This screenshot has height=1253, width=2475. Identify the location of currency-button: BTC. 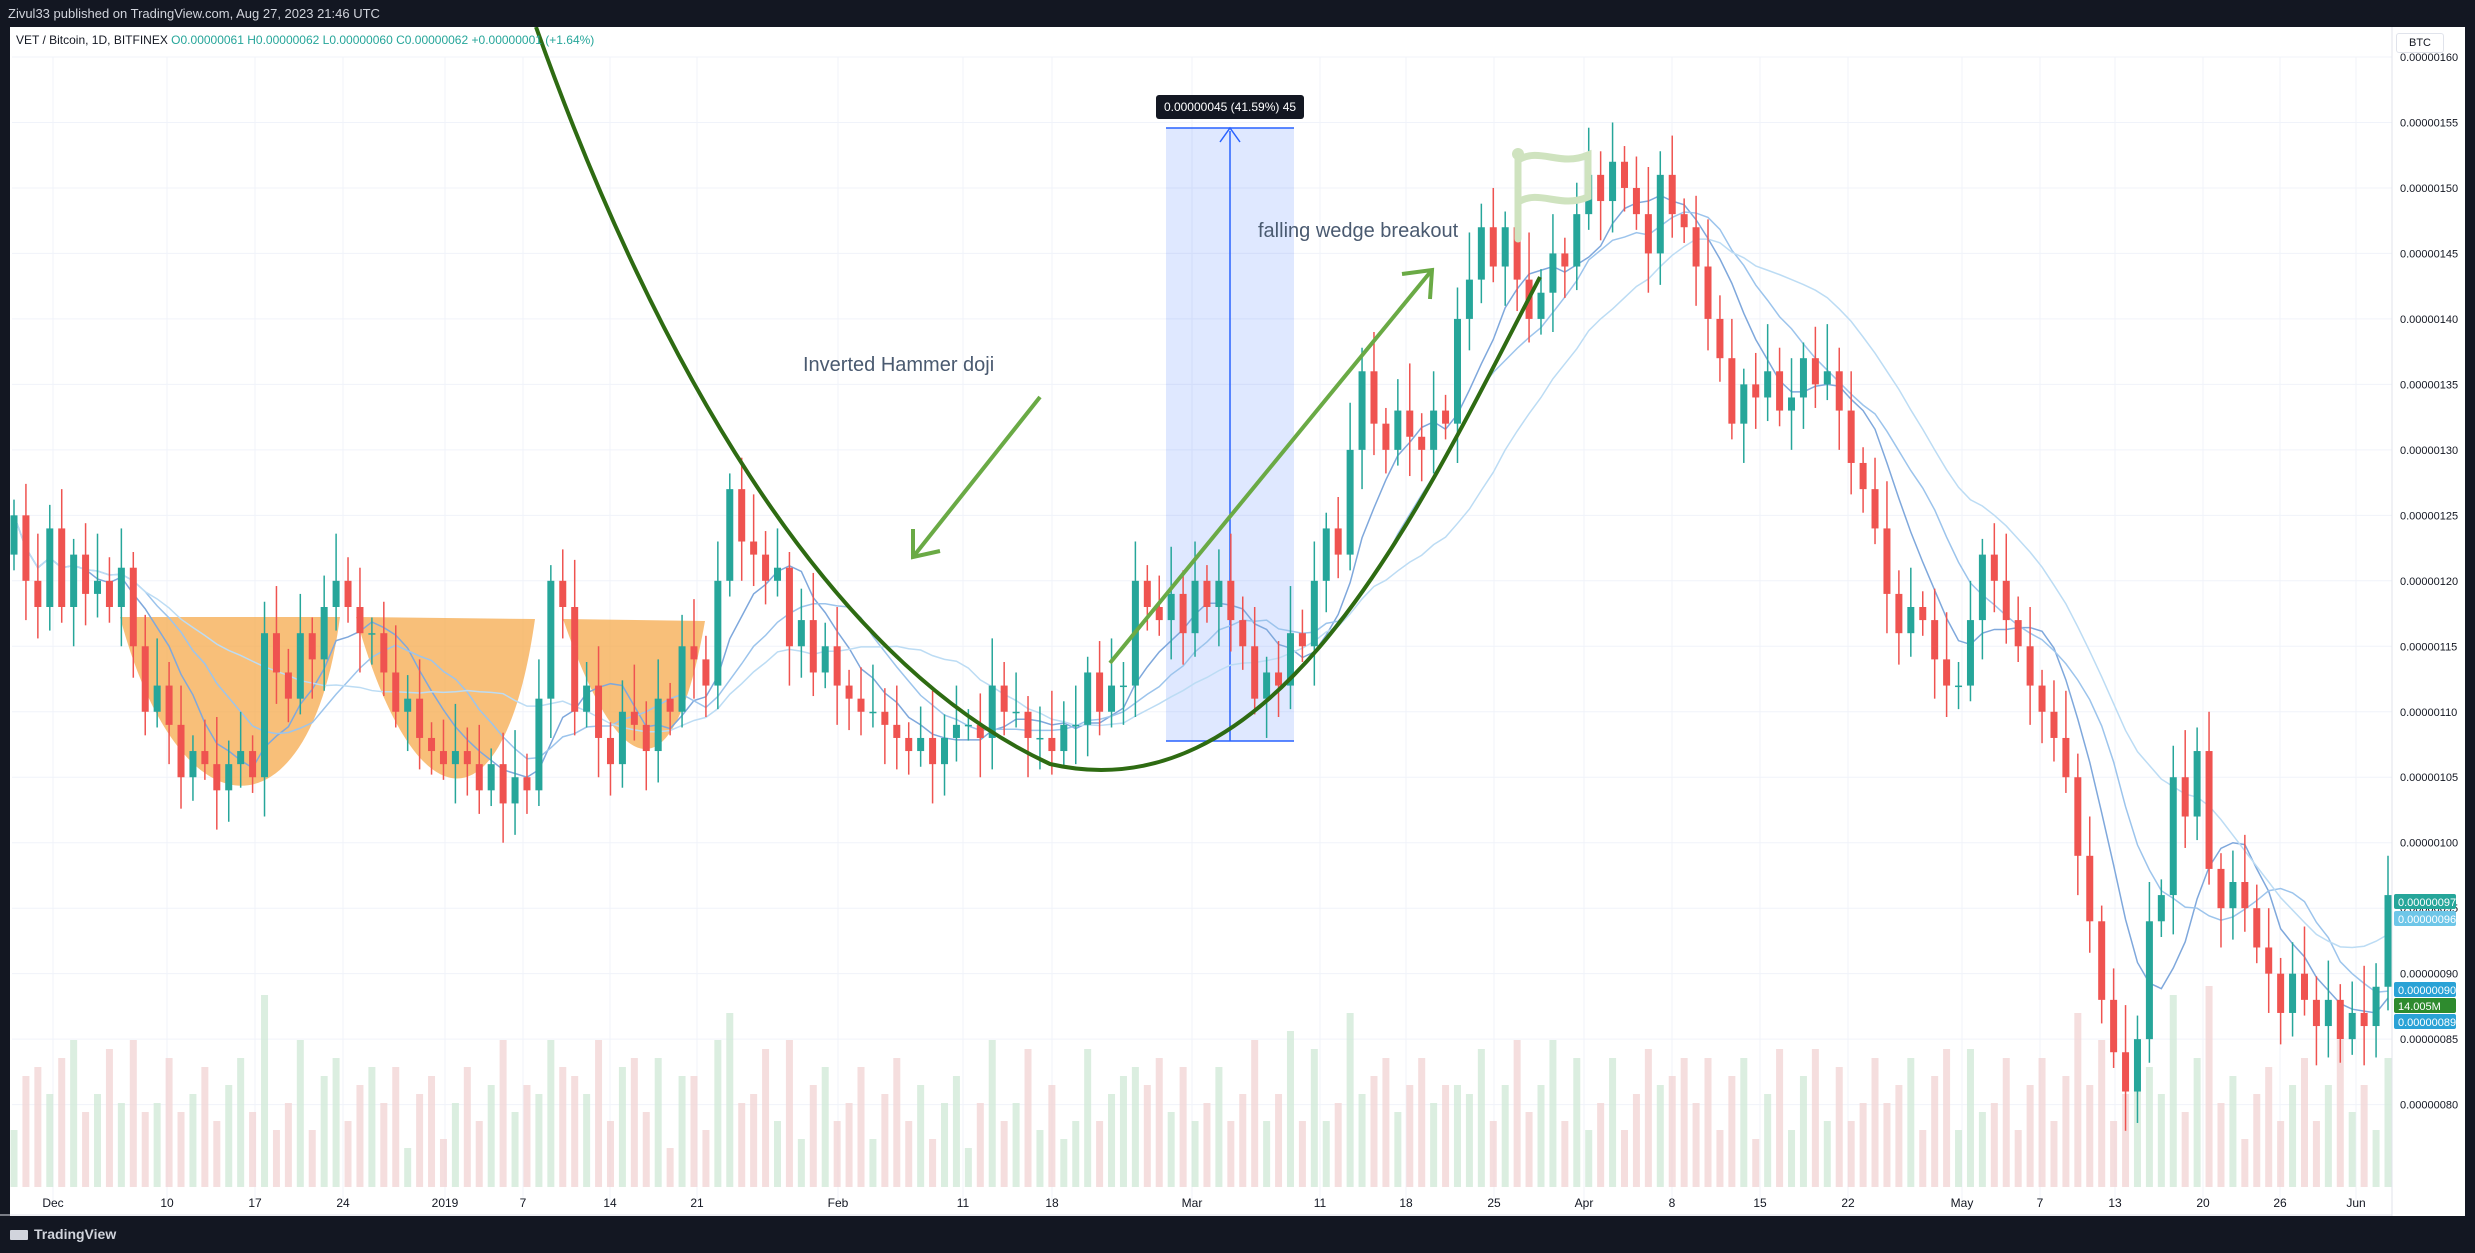
(2420, 43).